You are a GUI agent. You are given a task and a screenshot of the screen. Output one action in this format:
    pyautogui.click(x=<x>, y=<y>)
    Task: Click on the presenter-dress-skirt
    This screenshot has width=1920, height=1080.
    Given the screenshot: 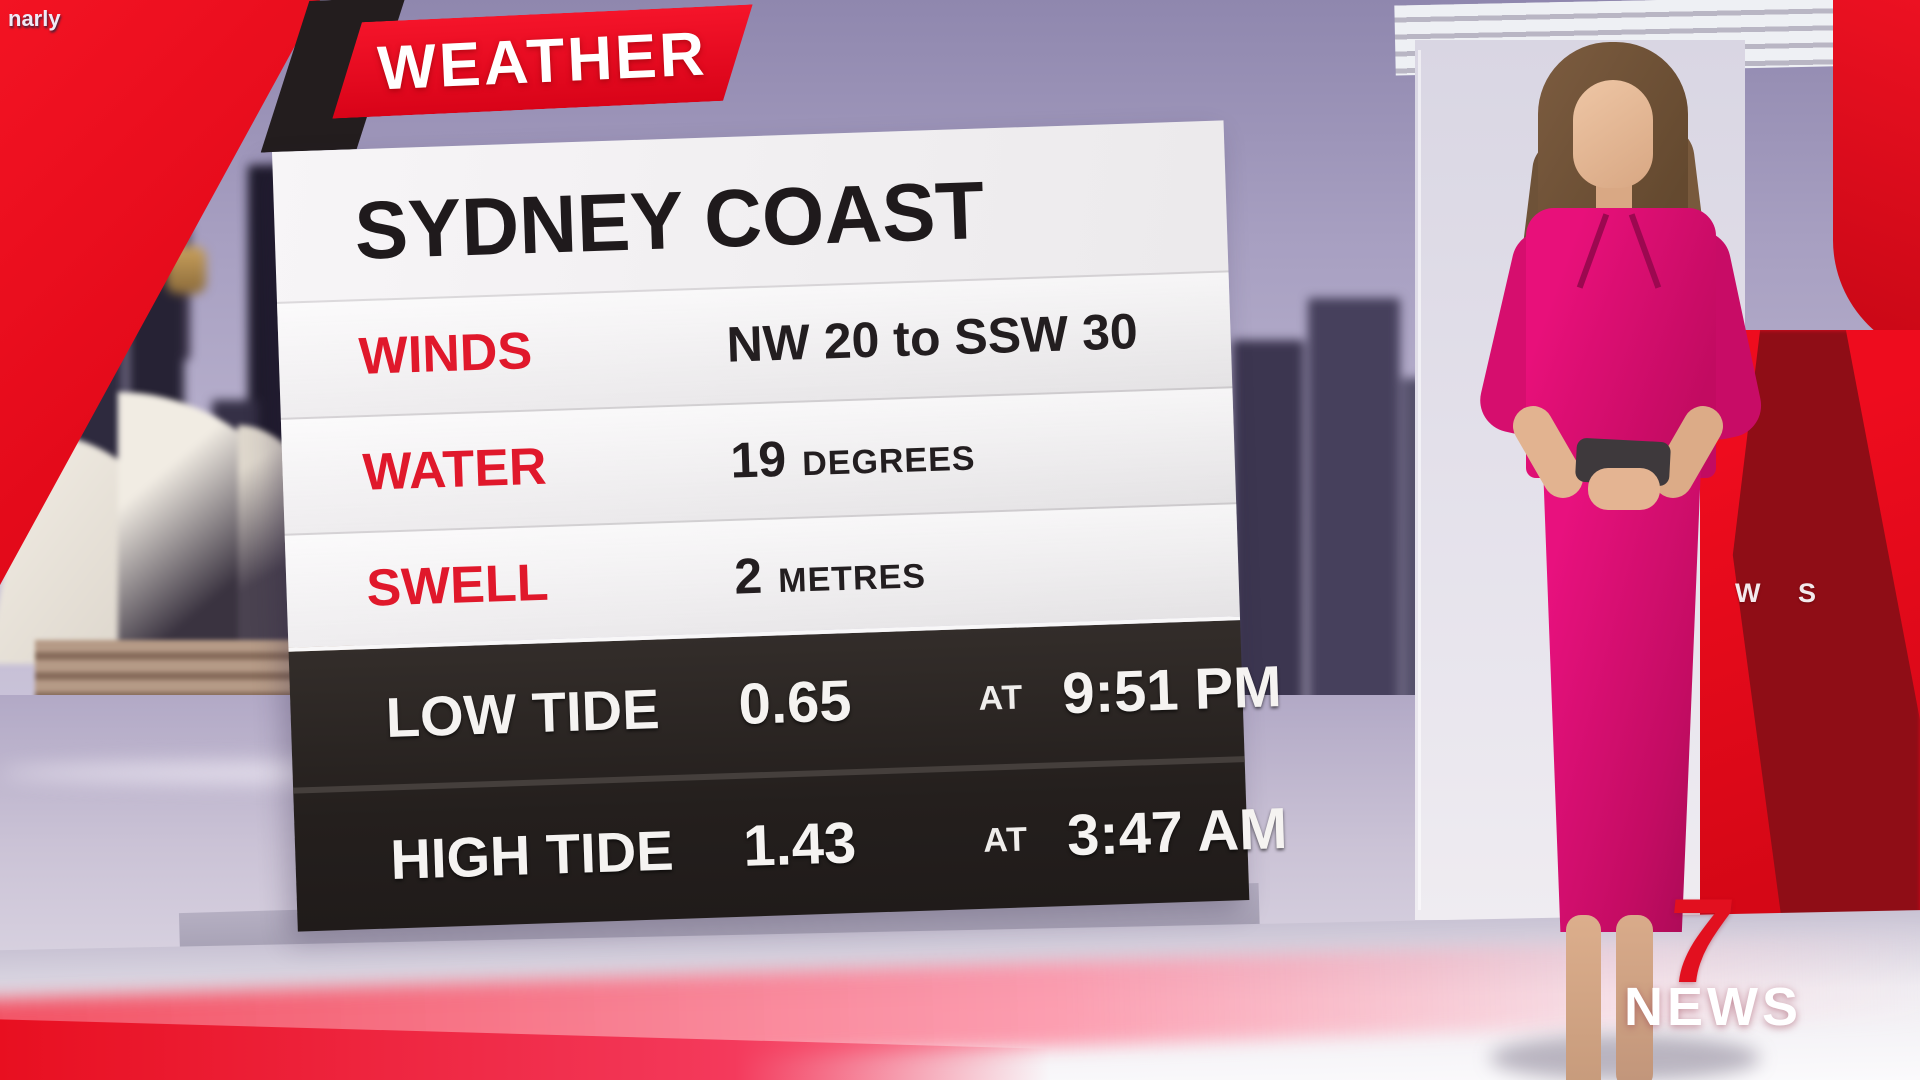 What is the action you would take?
    pyautogui.click(x=1622, y=696)
    